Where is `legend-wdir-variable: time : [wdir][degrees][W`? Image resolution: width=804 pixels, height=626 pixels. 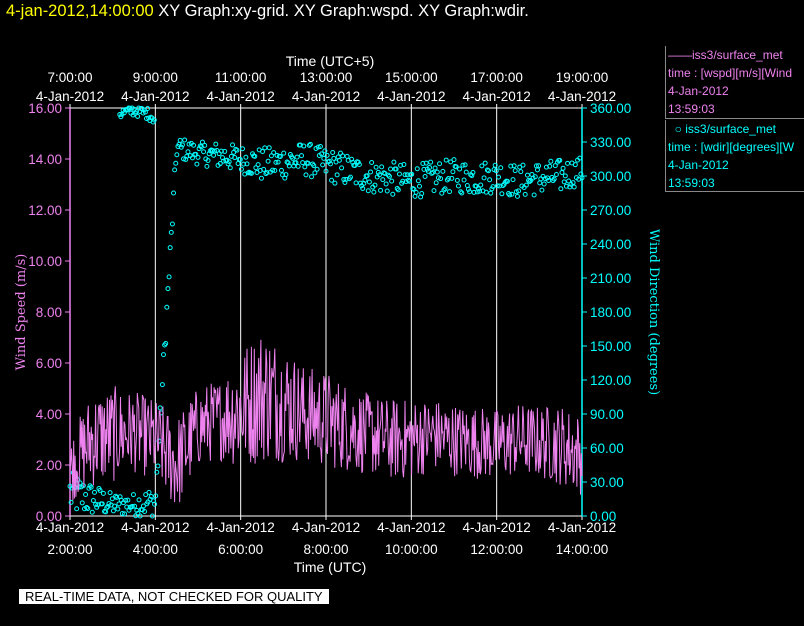
legend-wdir-variable: time : [wdir][degrees][W is located at coordinates (731, 147).